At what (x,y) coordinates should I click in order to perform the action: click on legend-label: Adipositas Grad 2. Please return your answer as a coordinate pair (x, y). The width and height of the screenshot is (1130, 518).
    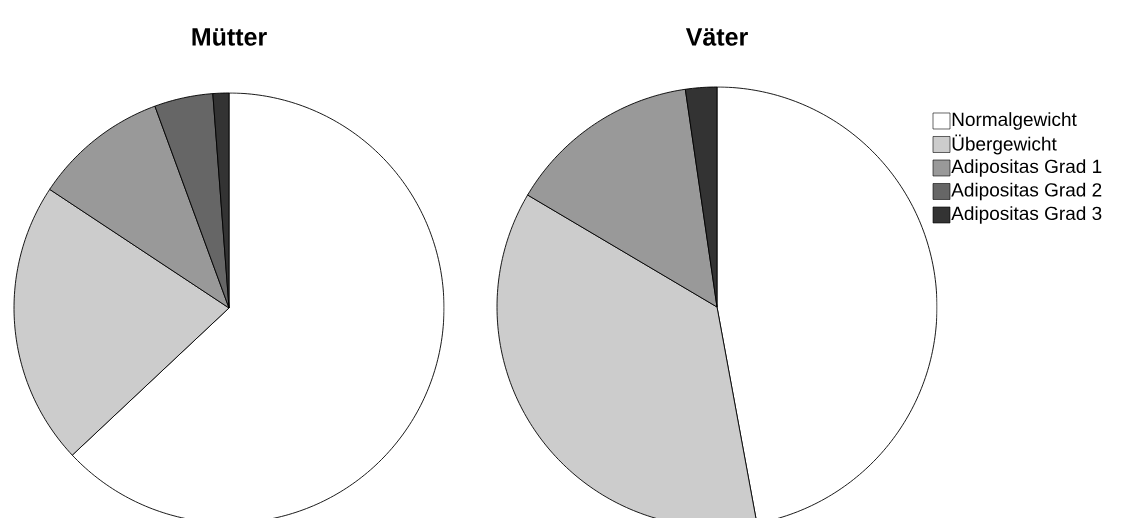
    Looking at the image, I should click on (1026, 191).